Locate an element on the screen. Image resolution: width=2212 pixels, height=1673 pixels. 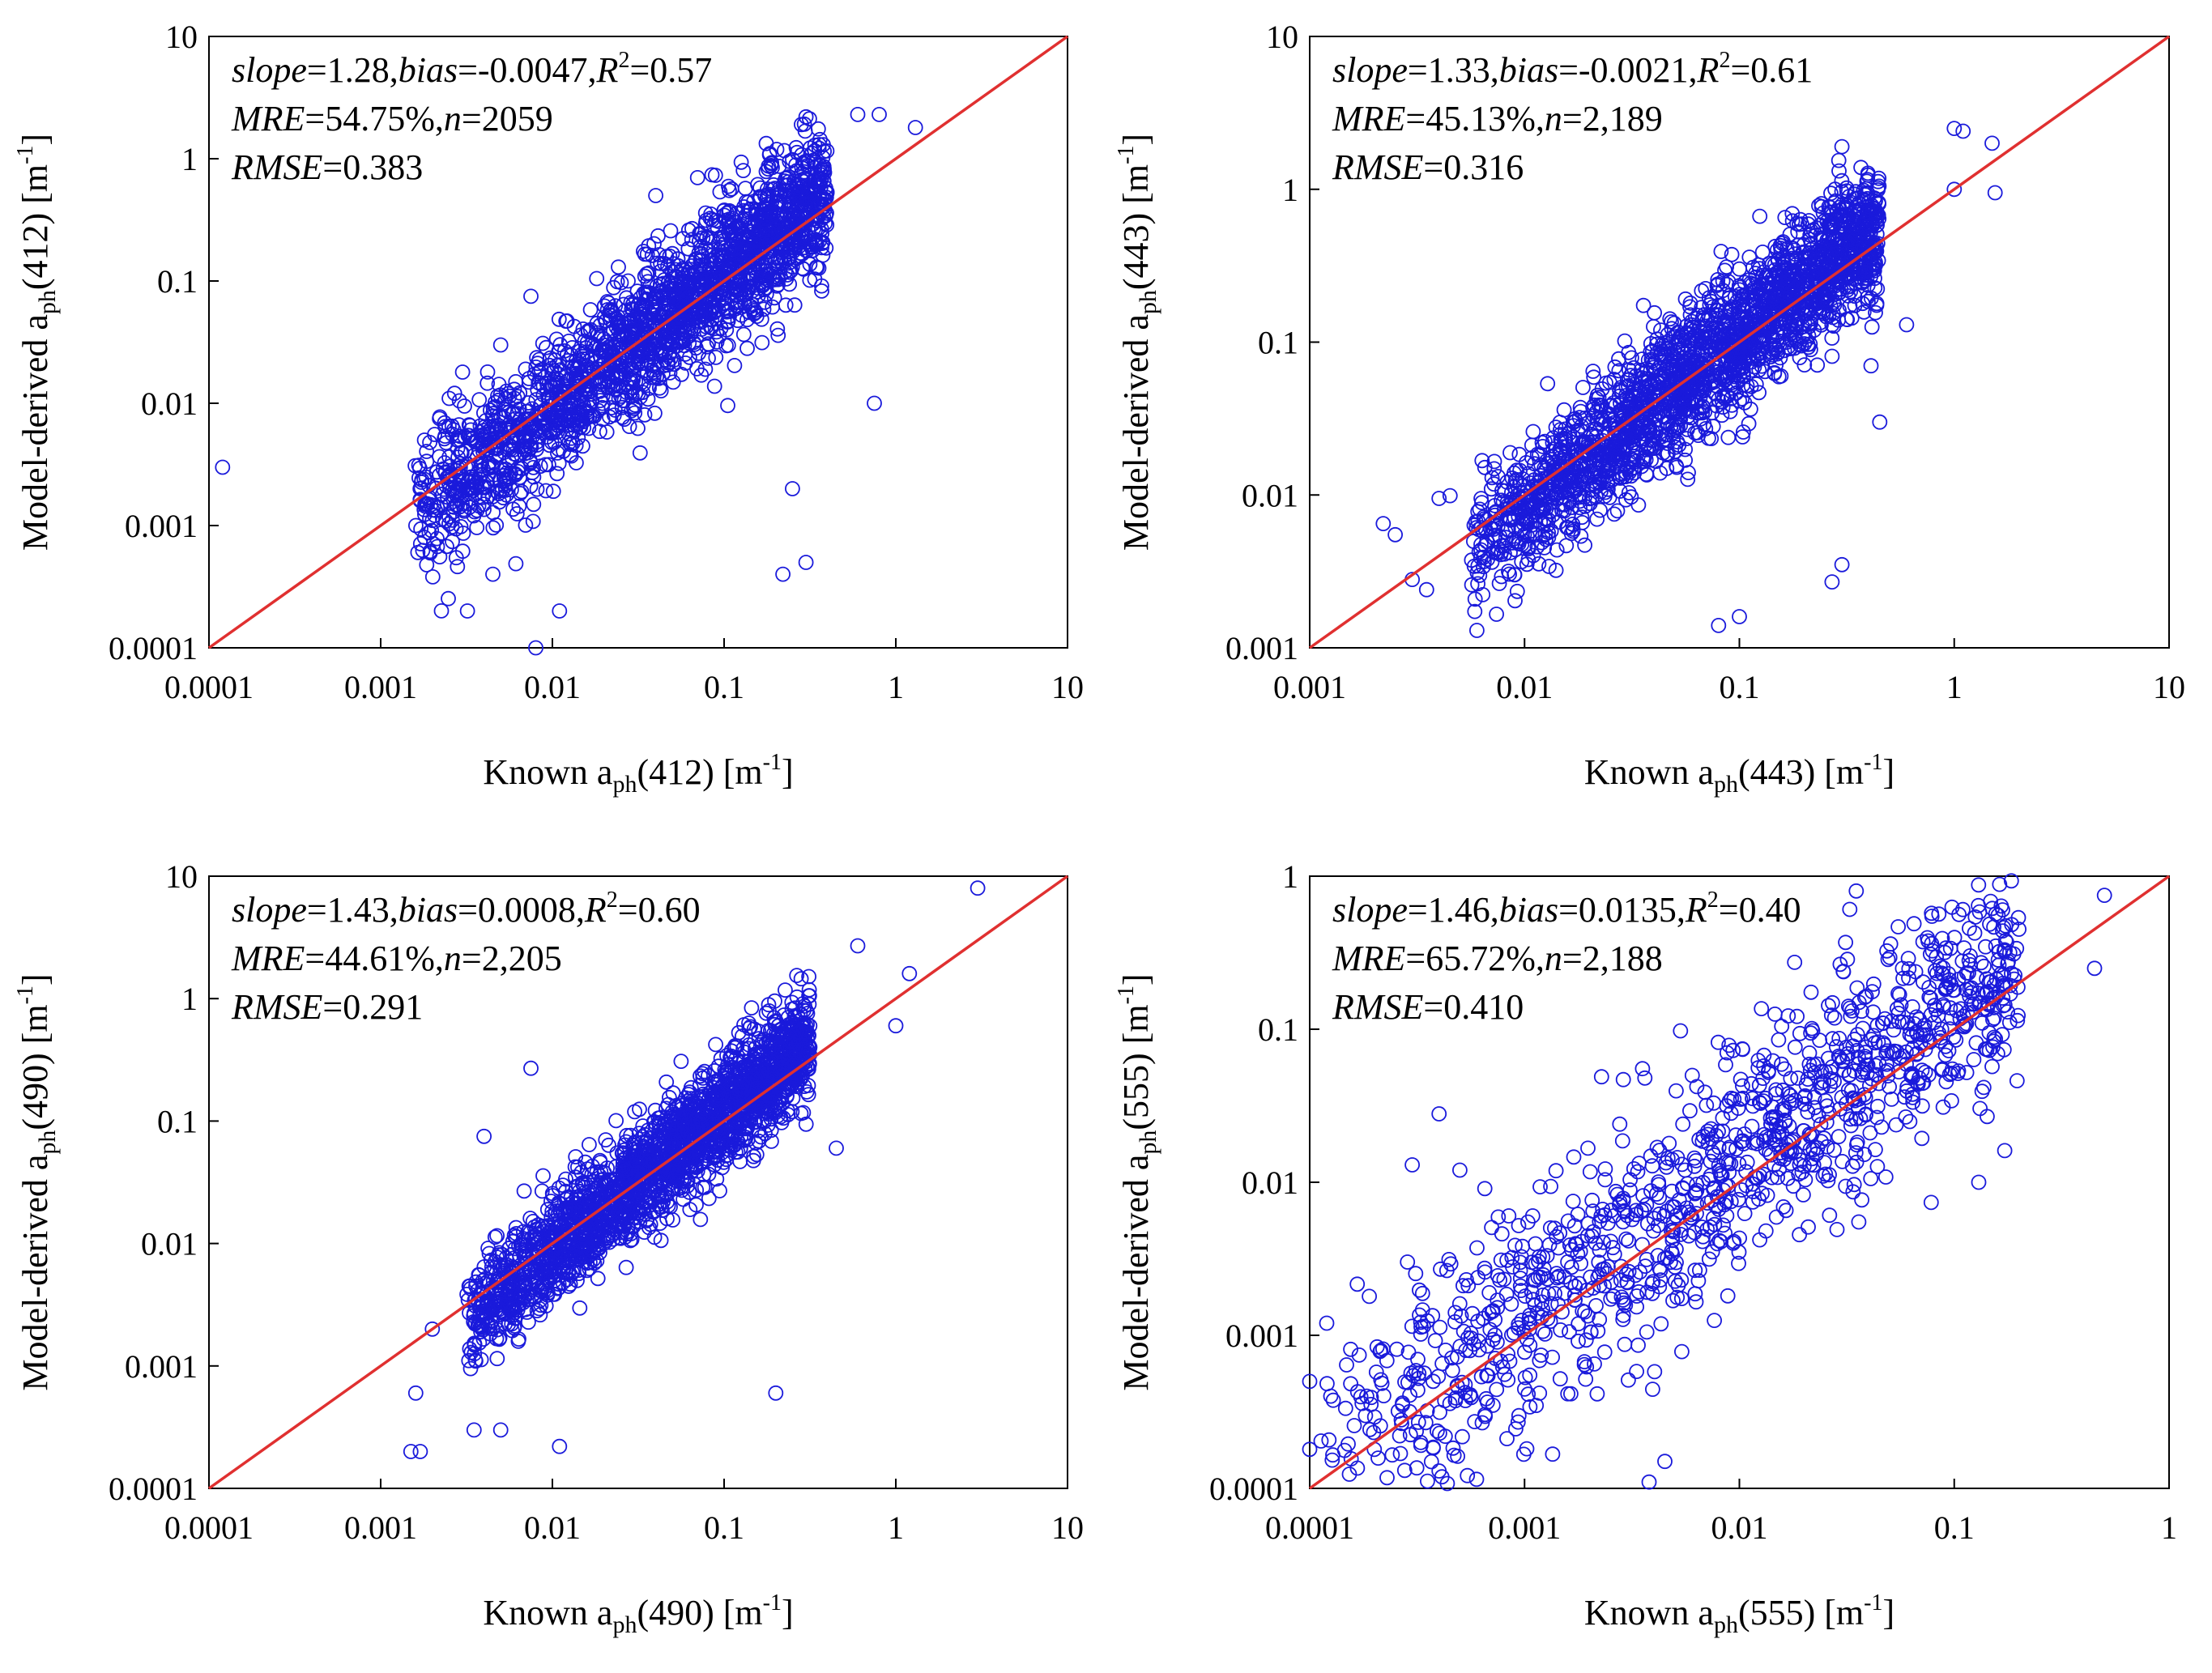
stat-r2-key: R is located at coordinates (1708, 70).